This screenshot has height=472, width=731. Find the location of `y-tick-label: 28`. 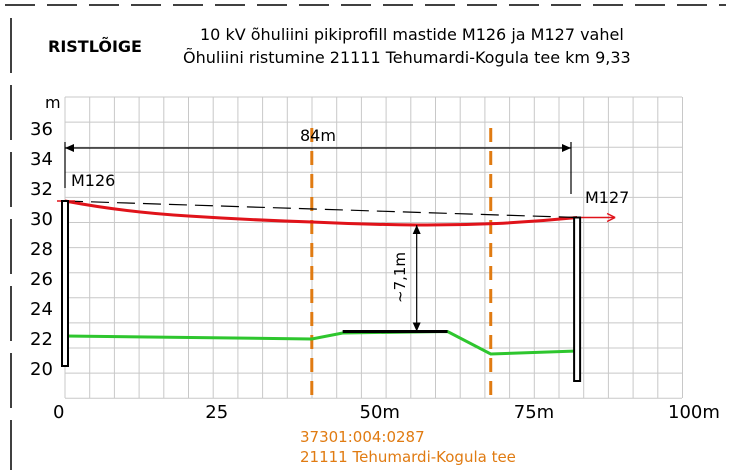

y-tick-label: 28 is located at coordinates (41, 249).